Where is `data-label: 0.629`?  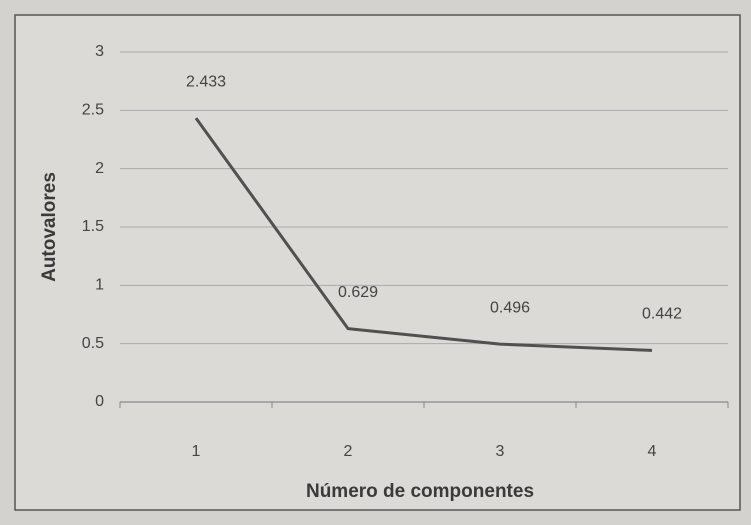
data-label: 0.629 is located at coordinates (358, 292).